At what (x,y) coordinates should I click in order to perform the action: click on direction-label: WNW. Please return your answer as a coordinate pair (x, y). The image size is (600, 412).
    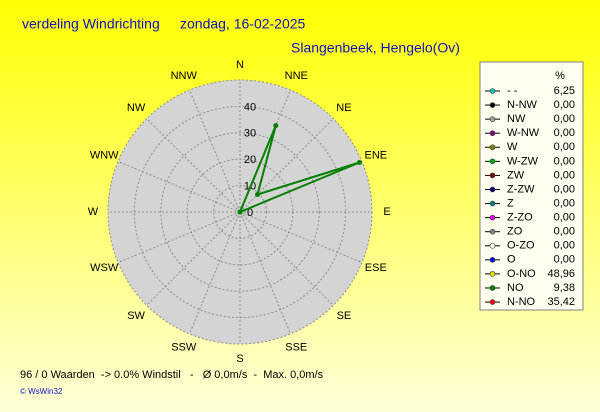
    Looking at the image, I should click on (104, 156).